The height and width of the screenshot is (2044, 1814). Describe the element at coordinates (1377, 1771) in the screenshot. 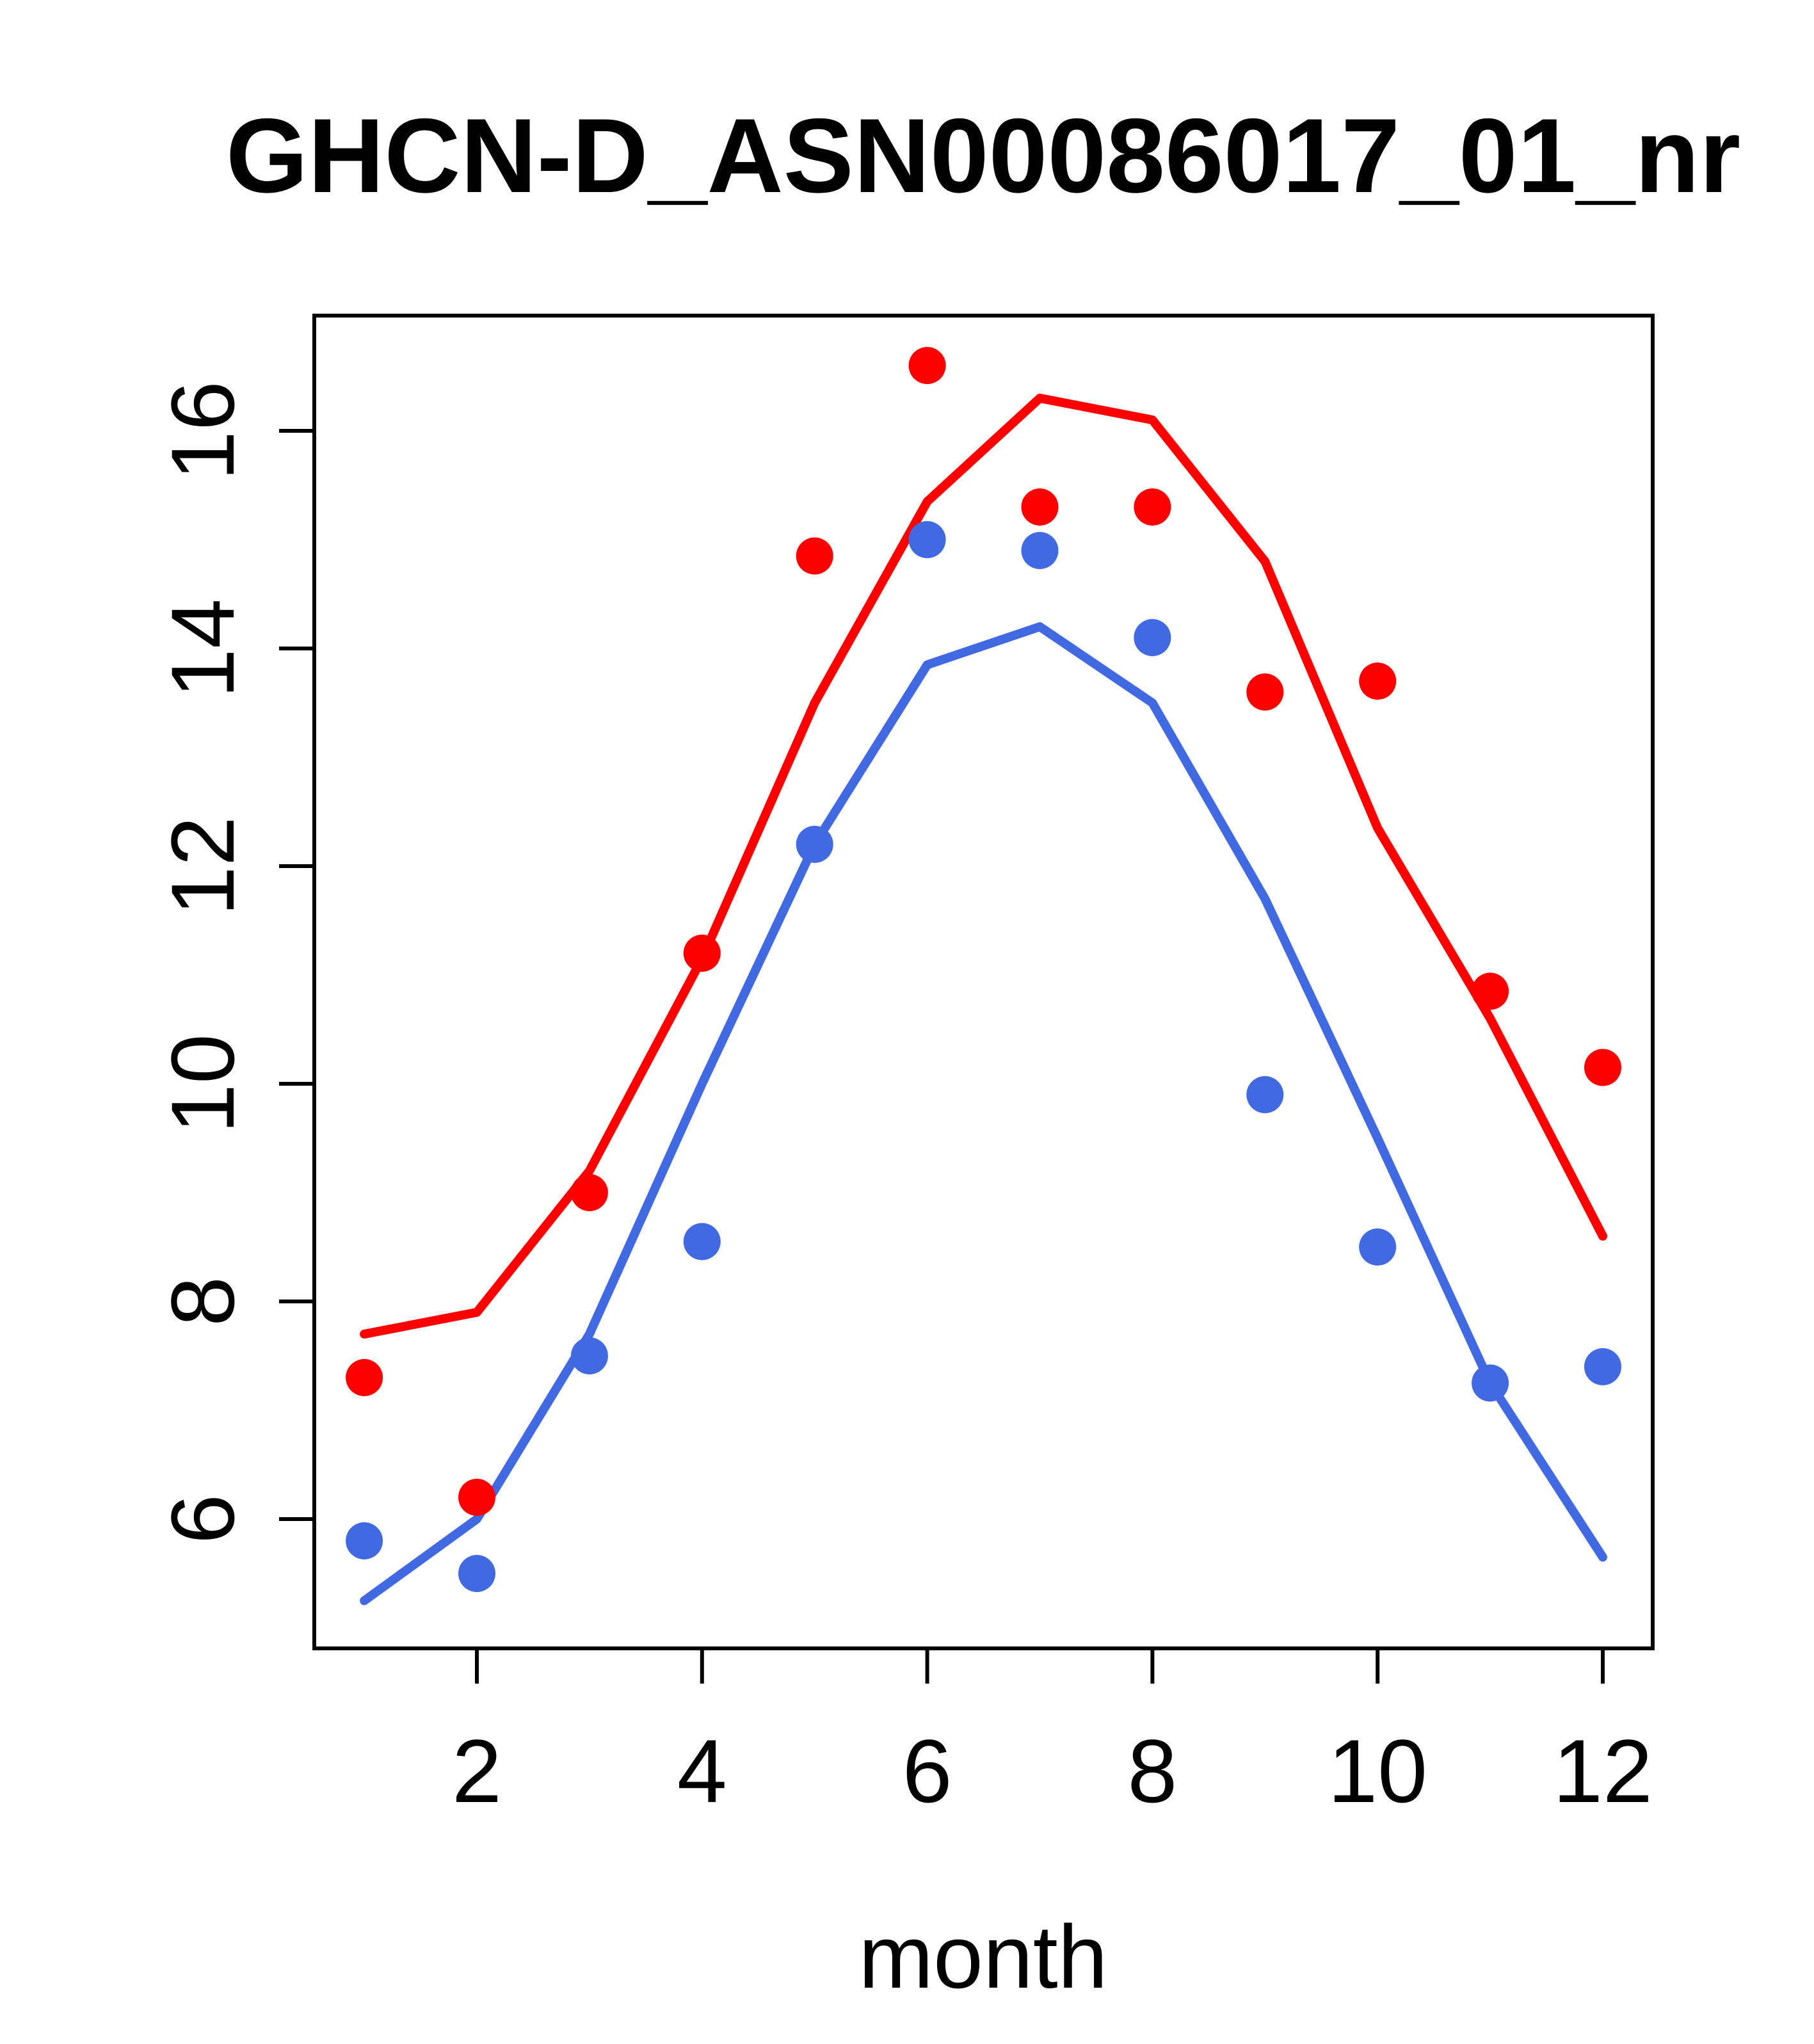

I see `x-tick-label: 10` at that location.